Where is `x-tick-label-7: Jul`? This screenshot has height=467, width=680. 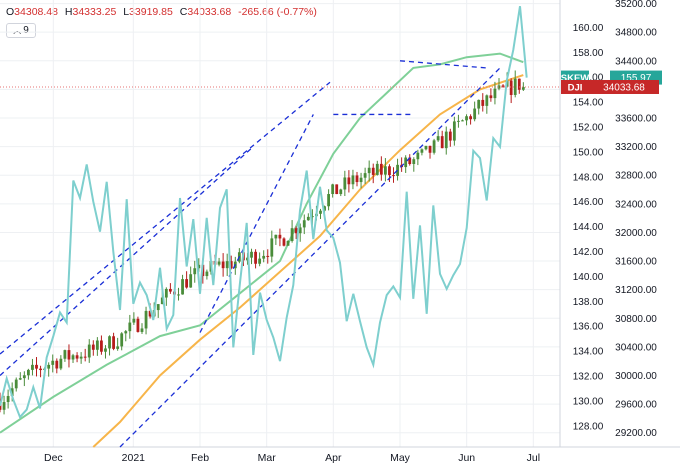
x-tick-label-7: Jul is located at coordinates (533, 458).